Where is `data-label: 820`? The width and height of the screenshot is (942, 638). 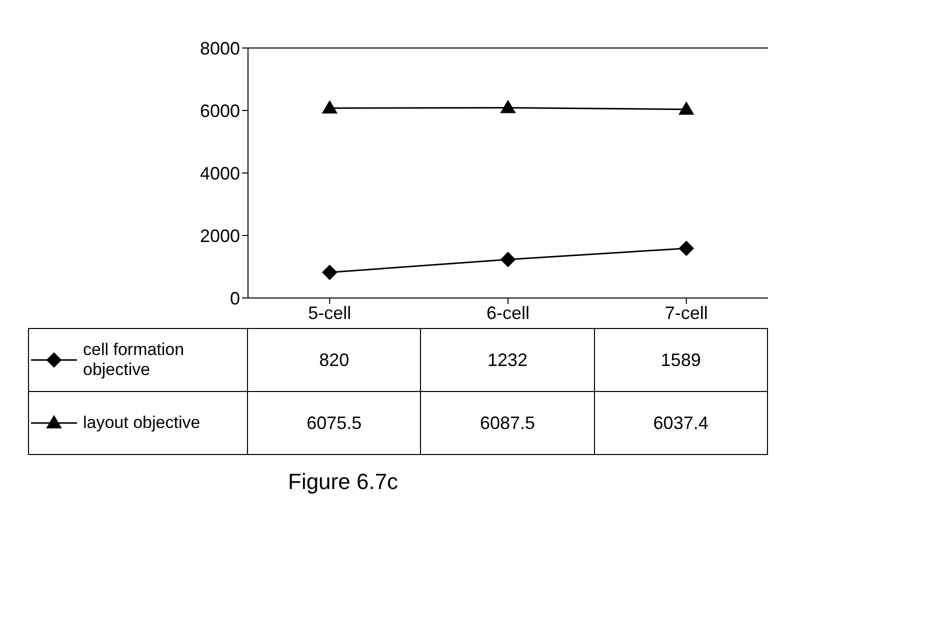
data-label: 820 is located at coordinates (334, 360).